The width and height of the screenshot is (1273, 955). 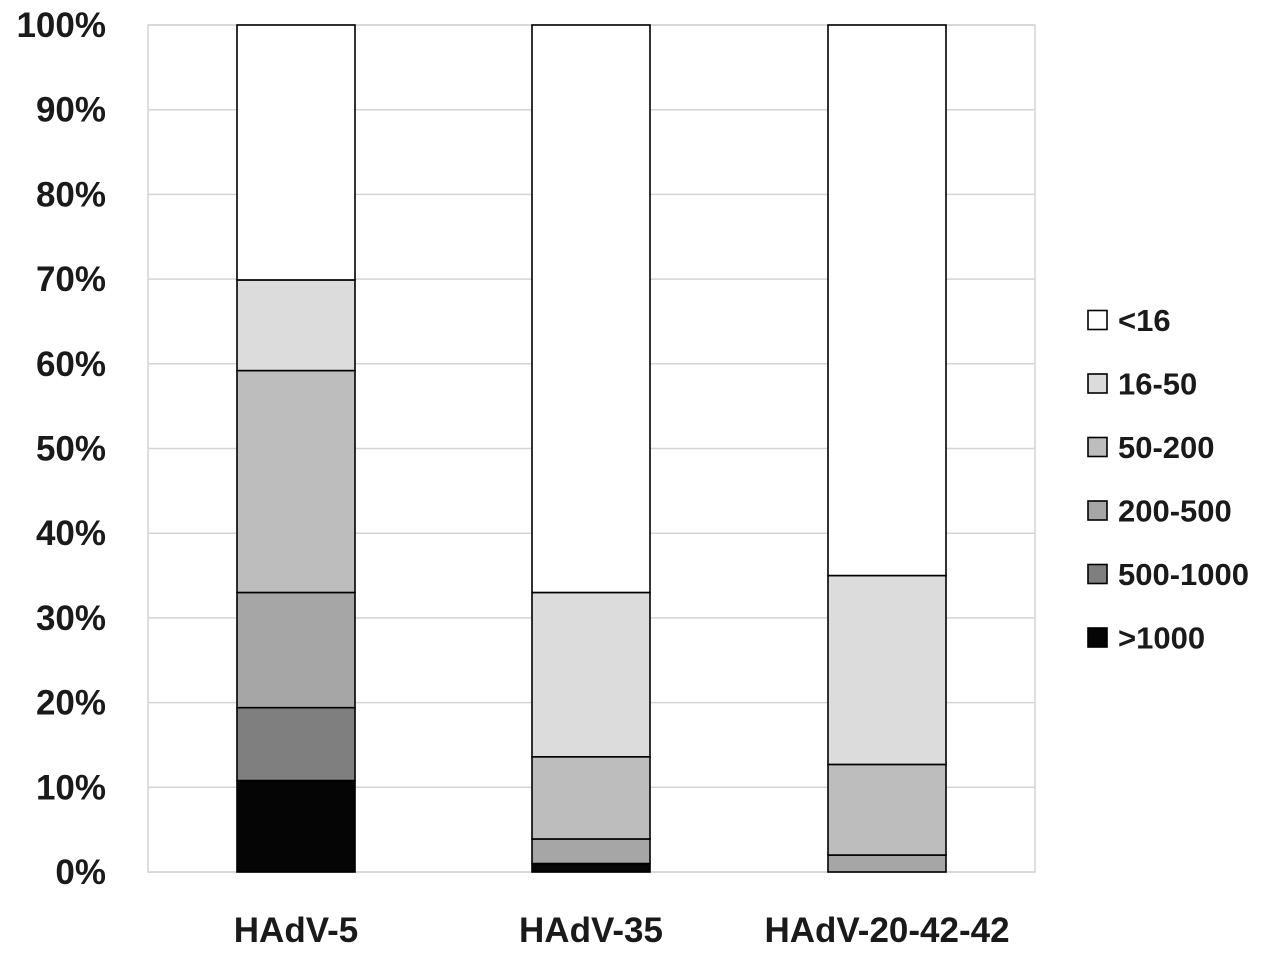 I want to click on bar-segment-hadv-5-gt1000, so click(x=296, y=826).